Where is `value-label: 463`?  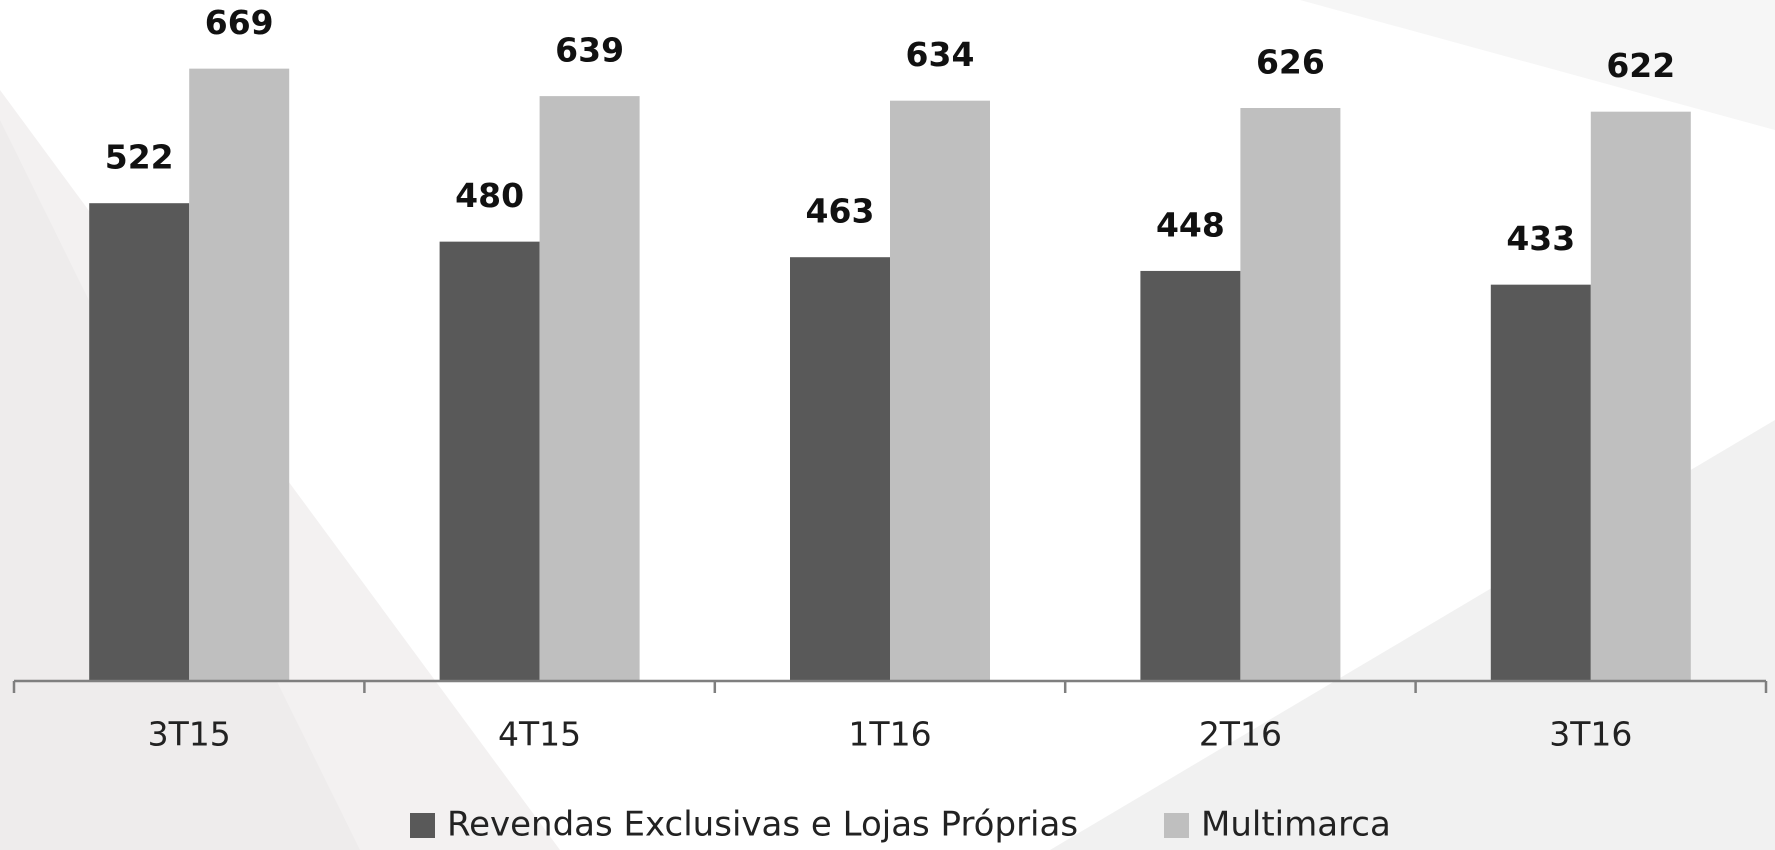 value-label: 463 is located at coordinates (840, 211).